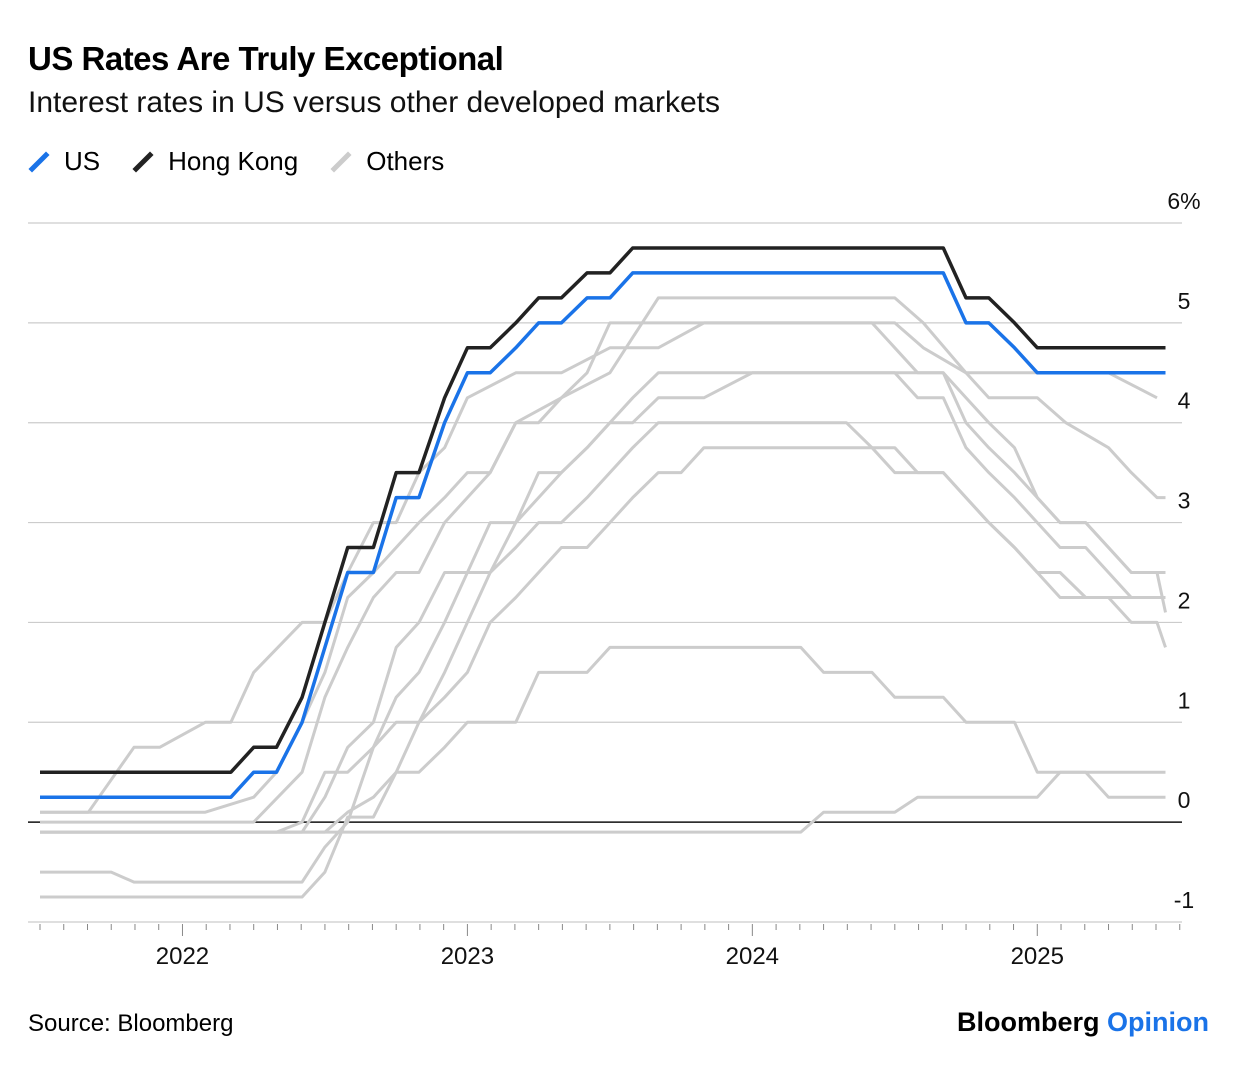  I want to click on legend-item-hong-kong: Hong Kong, so click(215, 161).